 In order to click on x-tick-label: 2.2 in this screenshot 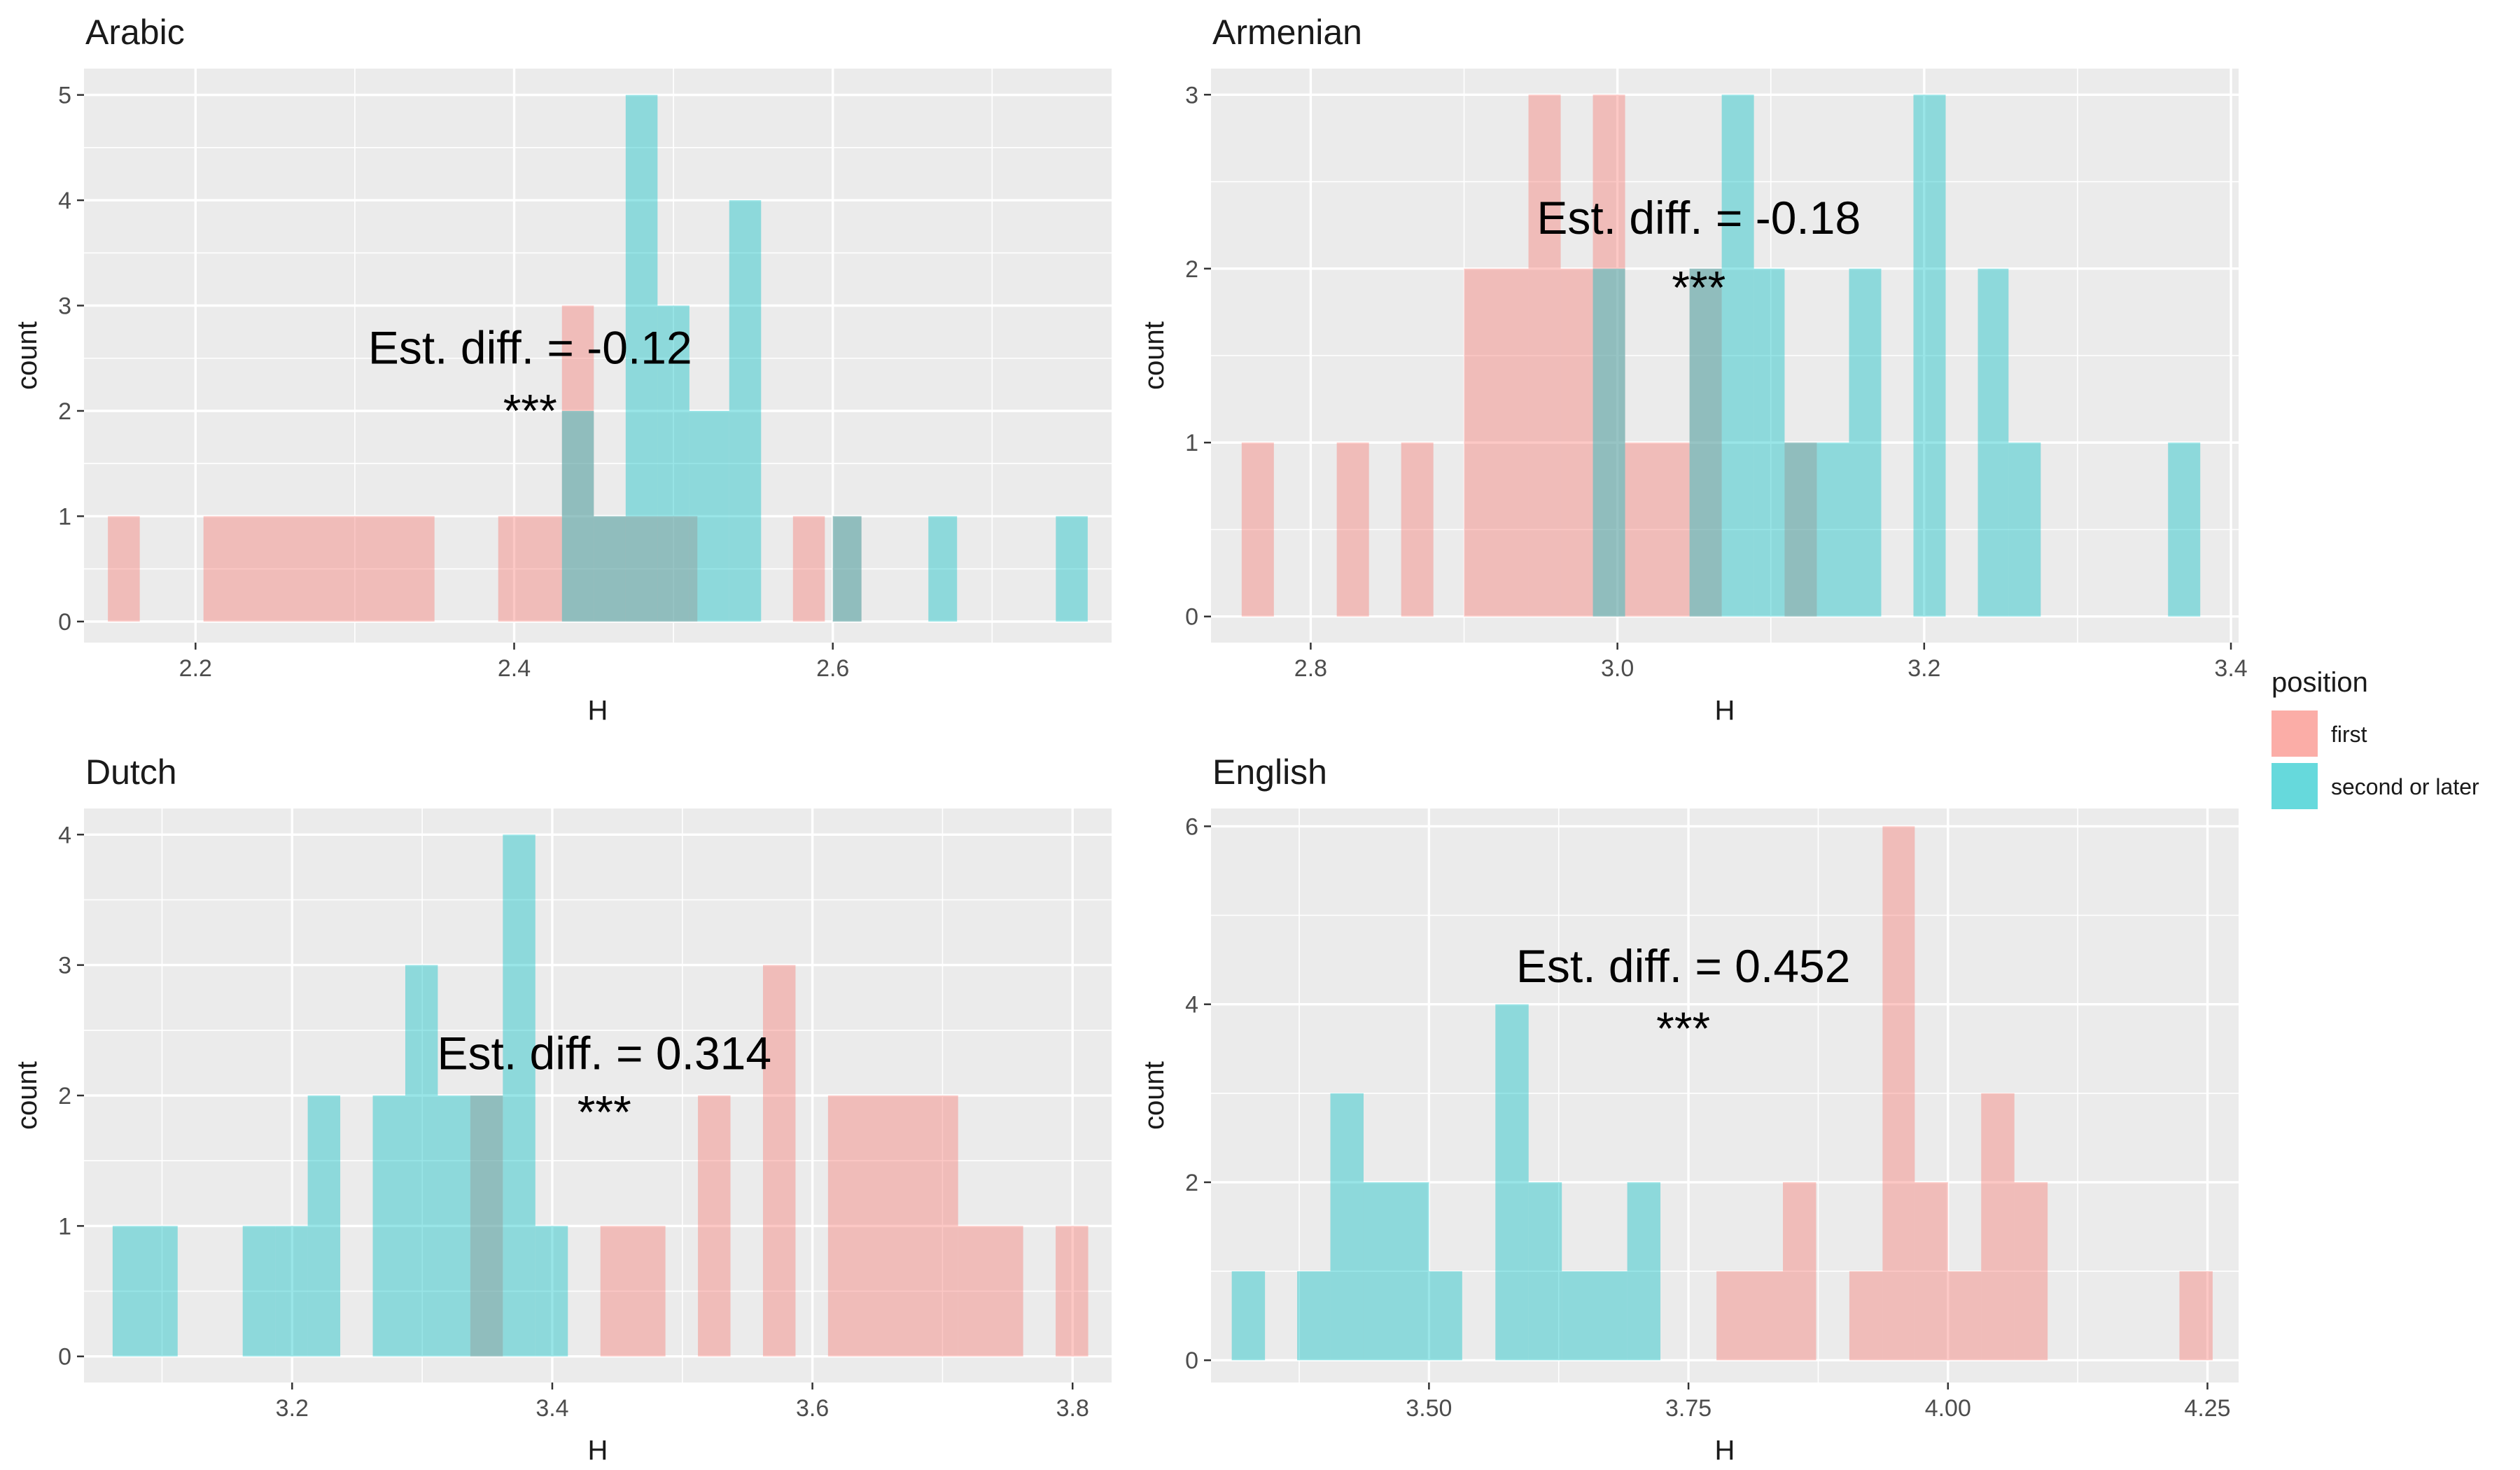, I will do `click(195, 668)`.